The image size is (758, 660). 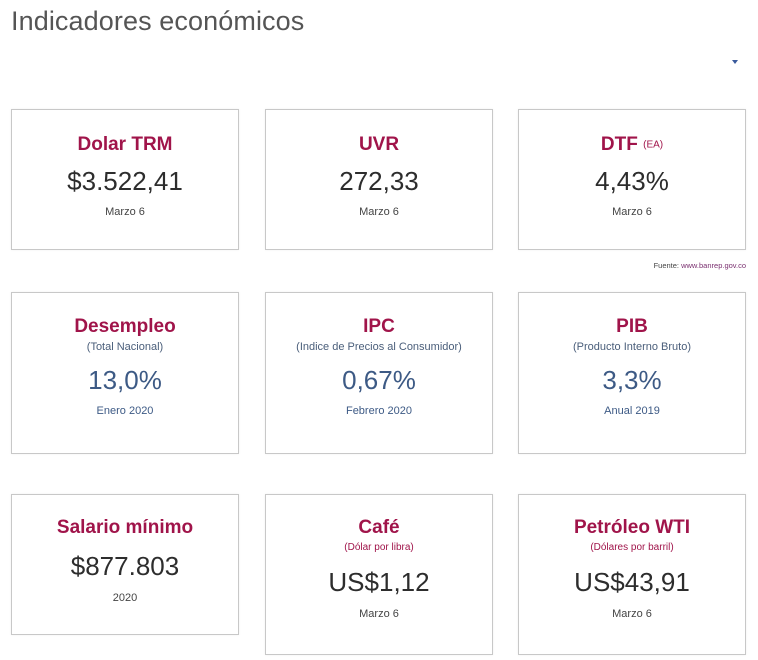 What do you see at coordinates (125, 527) in the screenshot?
I see `card-title: Salario mínimo` at bounding box center [125, 527].